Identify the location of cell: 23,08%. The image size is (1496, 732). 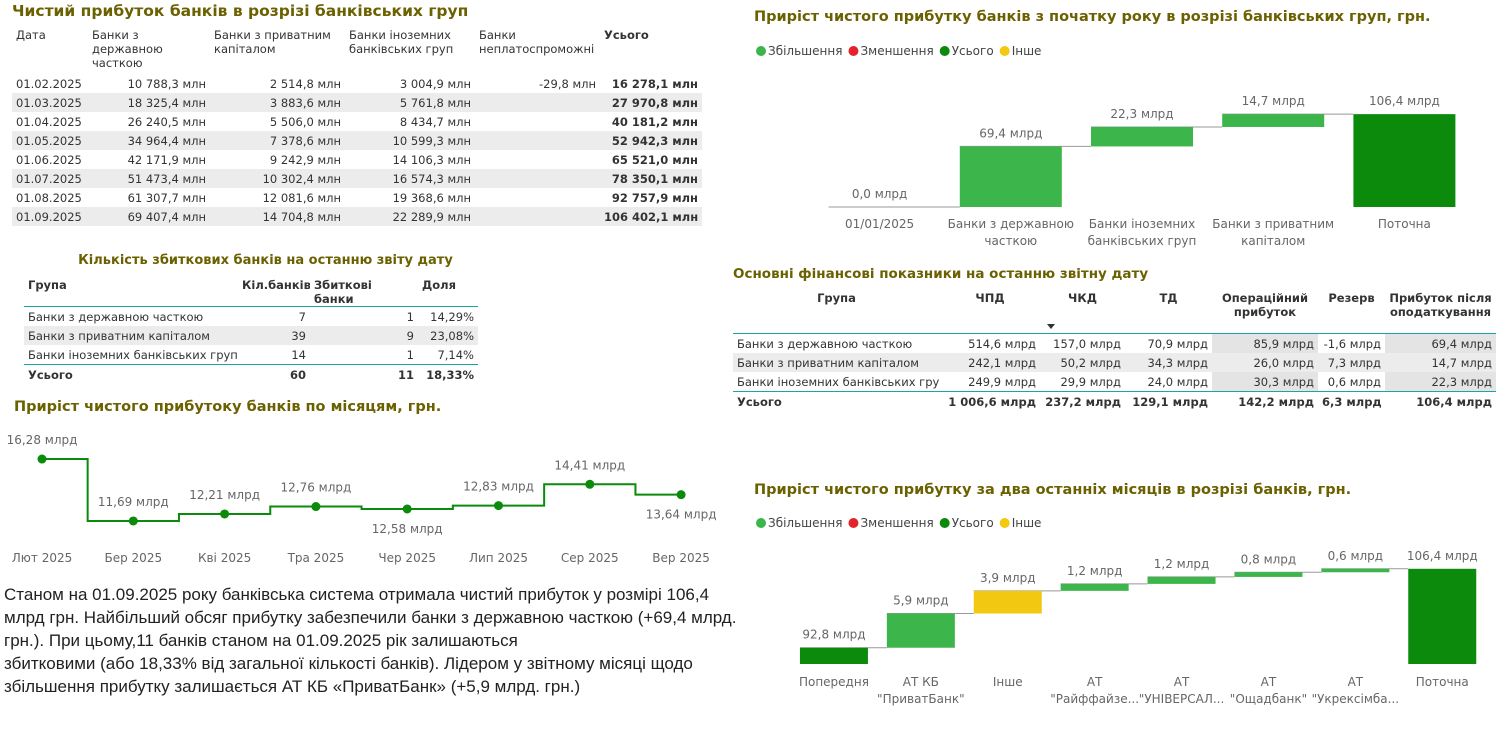
(448, 335).